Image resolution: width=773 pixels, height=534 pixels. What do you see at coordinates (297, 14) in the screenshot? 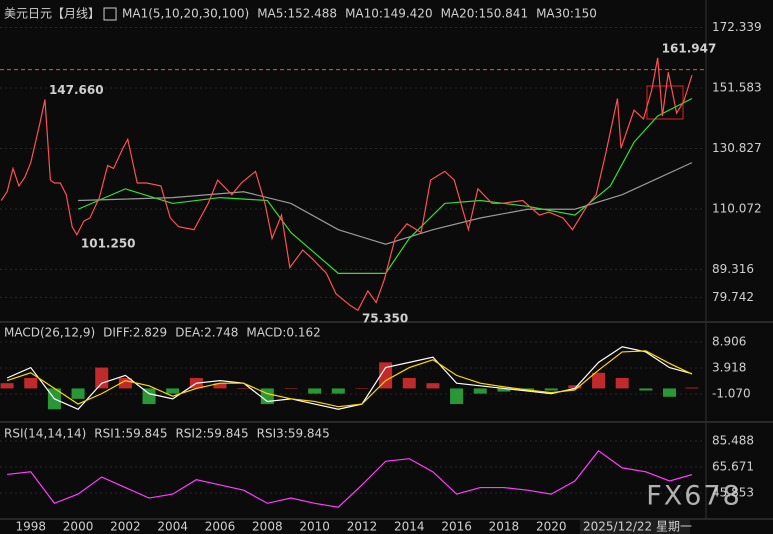
I see `header-item: MA5:152.488` at bounding box center [297, 14].